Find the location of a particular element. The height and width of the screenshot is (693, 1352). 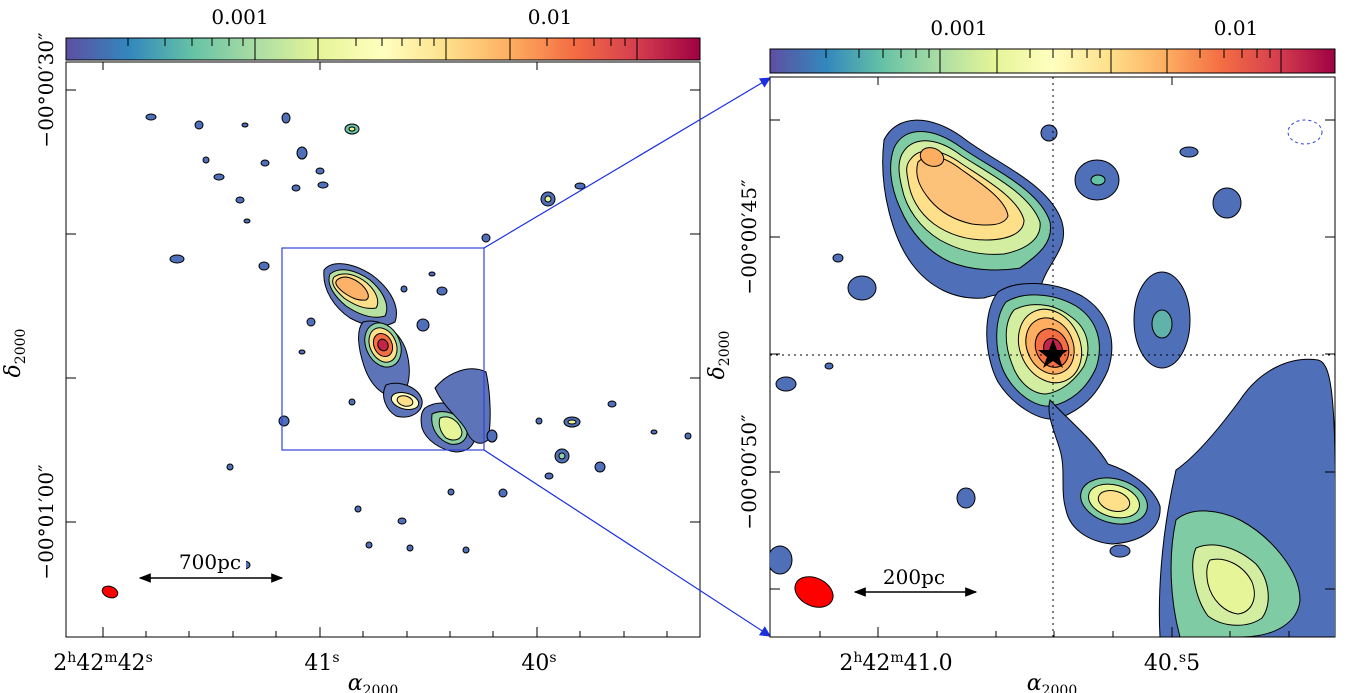

left-y-tick-label: −00°00′30″ is located at coordinates (46, 89).